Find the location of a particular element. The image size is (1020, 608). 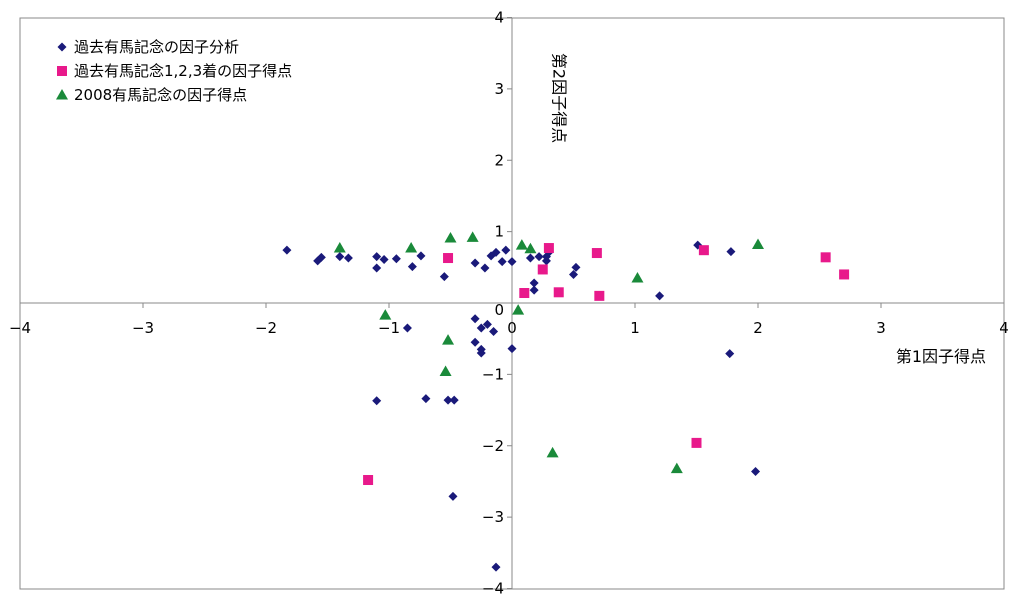

x-tick-label: −3 is located at coordinates (143, 328).